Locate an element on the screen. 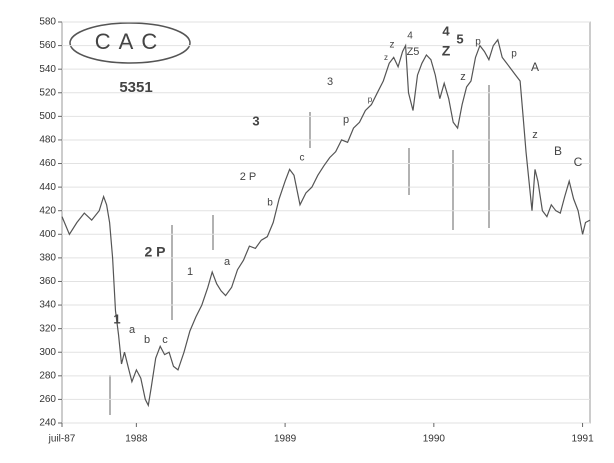 This screenshot has width=614, height=463. annotation: CAC is located at coordinates (130, 41).